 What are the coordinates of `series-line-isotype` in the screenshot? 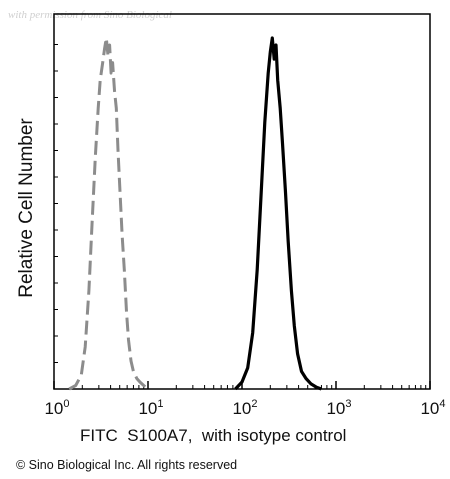 It's located at (108, 213).